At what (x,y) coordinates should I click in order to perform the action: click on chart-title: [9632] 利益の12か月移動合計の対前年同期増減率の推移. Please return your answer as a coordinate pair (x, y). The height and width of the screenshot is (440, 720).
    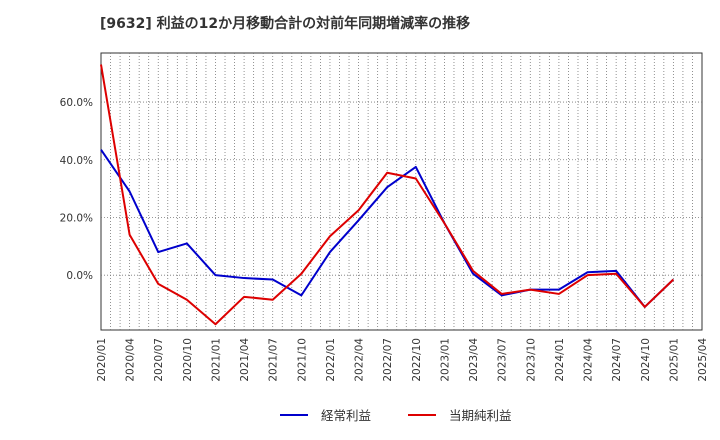
    Looking at the image, I should click on (285, 24).